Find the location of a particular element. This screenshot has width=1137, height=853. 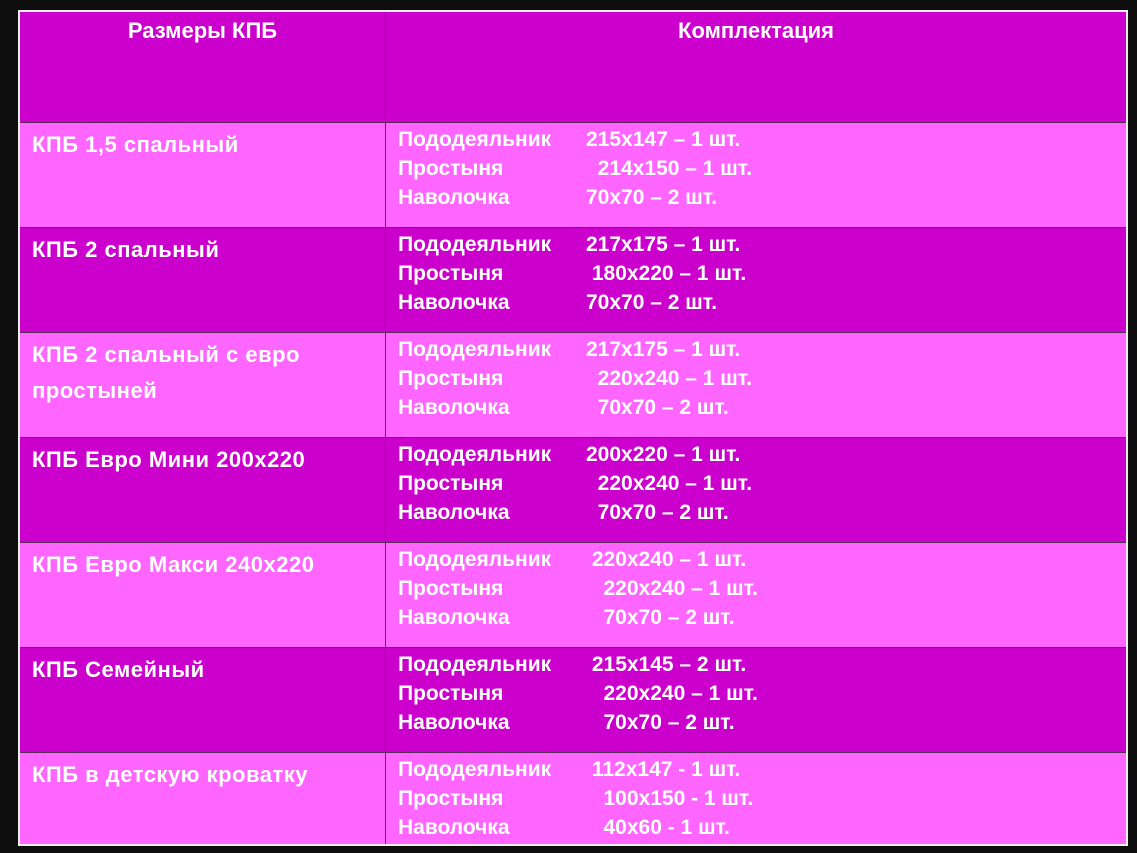

item-value: 180х220 – 1 шт. is located at coordinates (666, 273).